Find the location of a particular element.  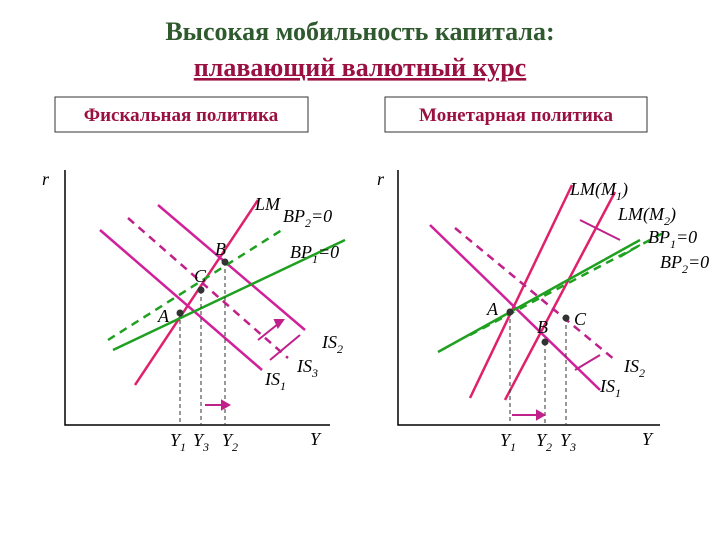

title: Высокая мобильность капитала: is located at coordinates (359, 31).